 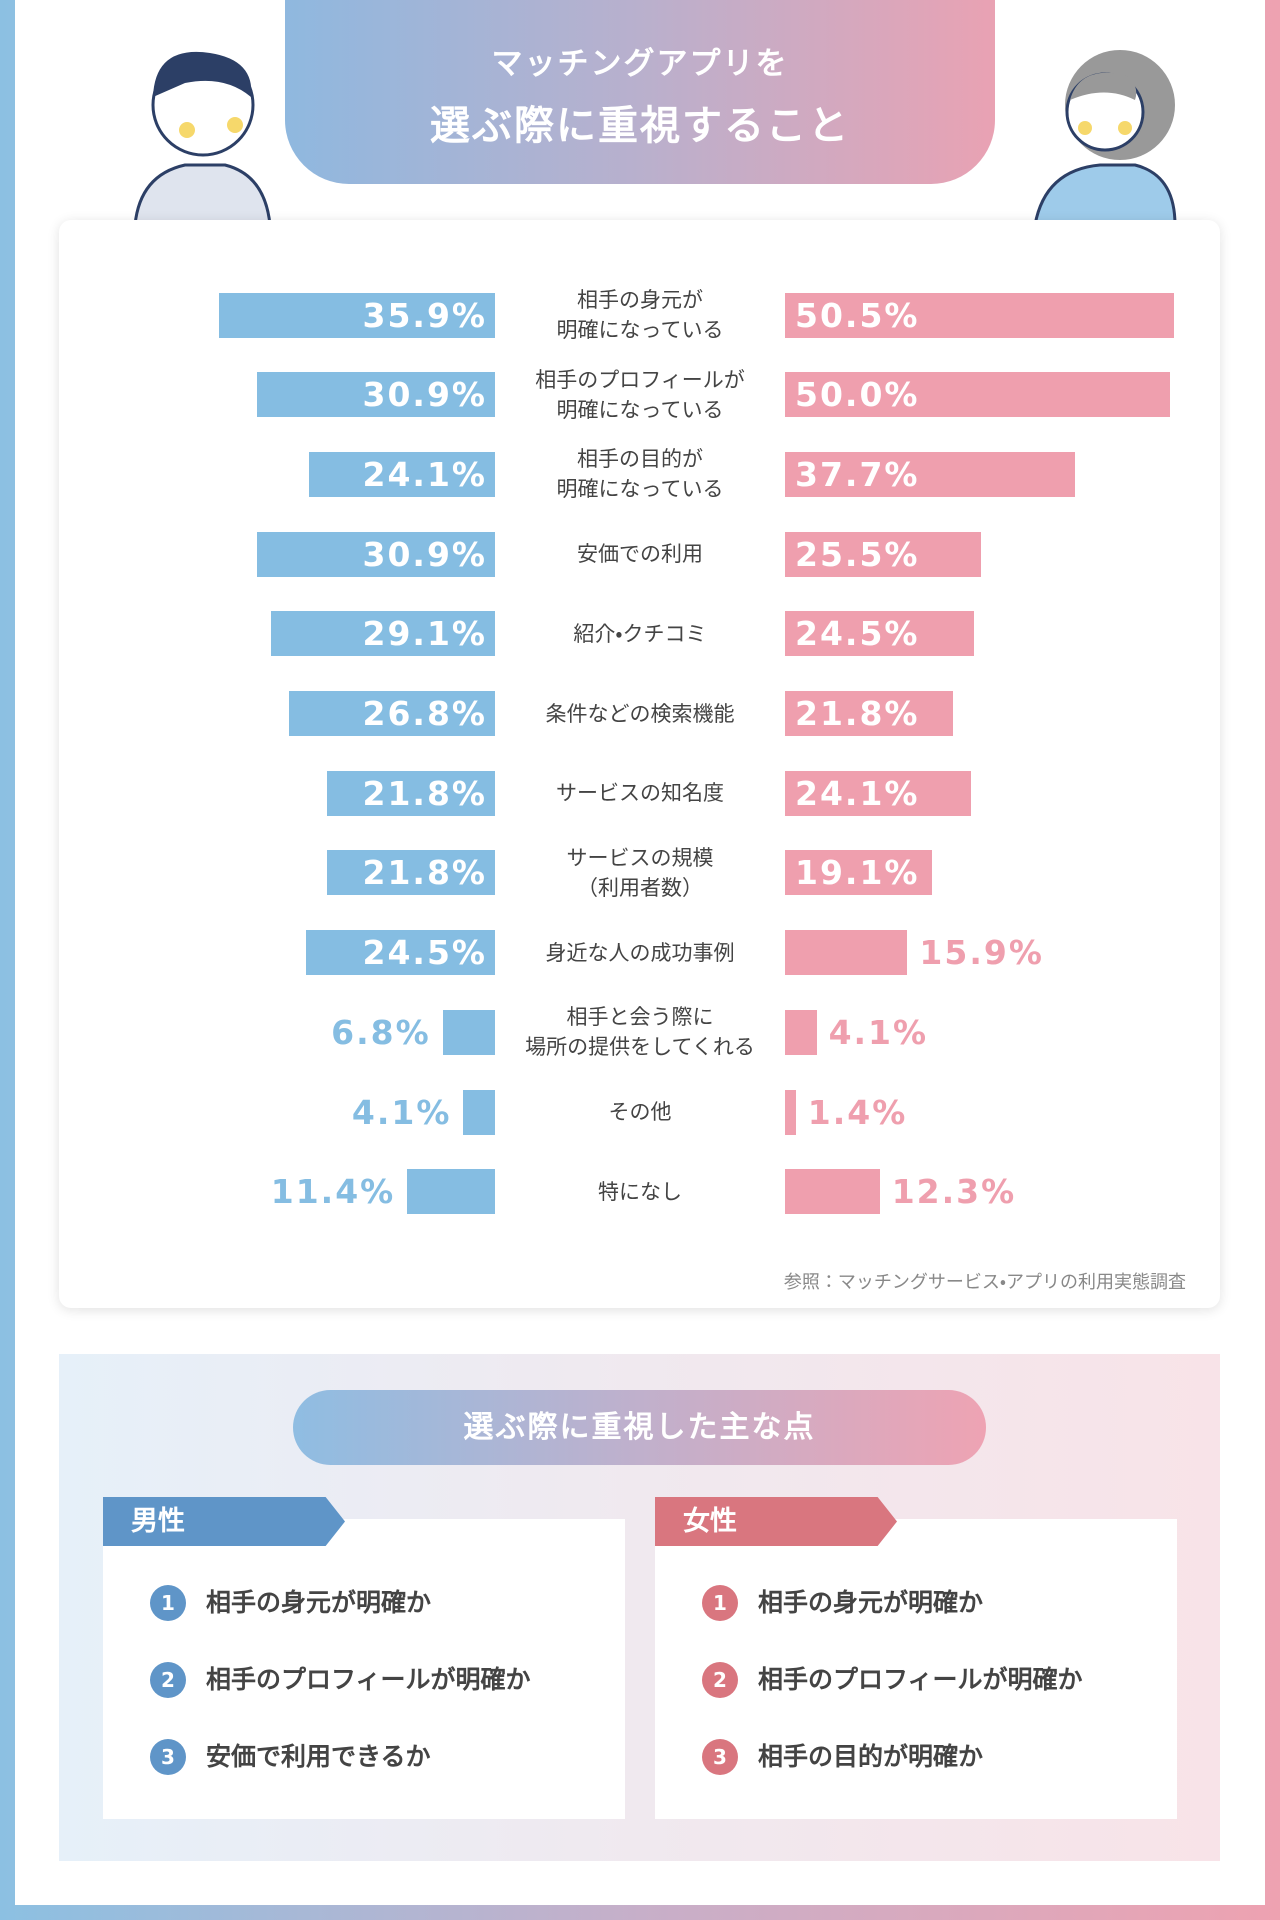 I want to click on value-label: 1.4%, so click(x=857, y=1112).